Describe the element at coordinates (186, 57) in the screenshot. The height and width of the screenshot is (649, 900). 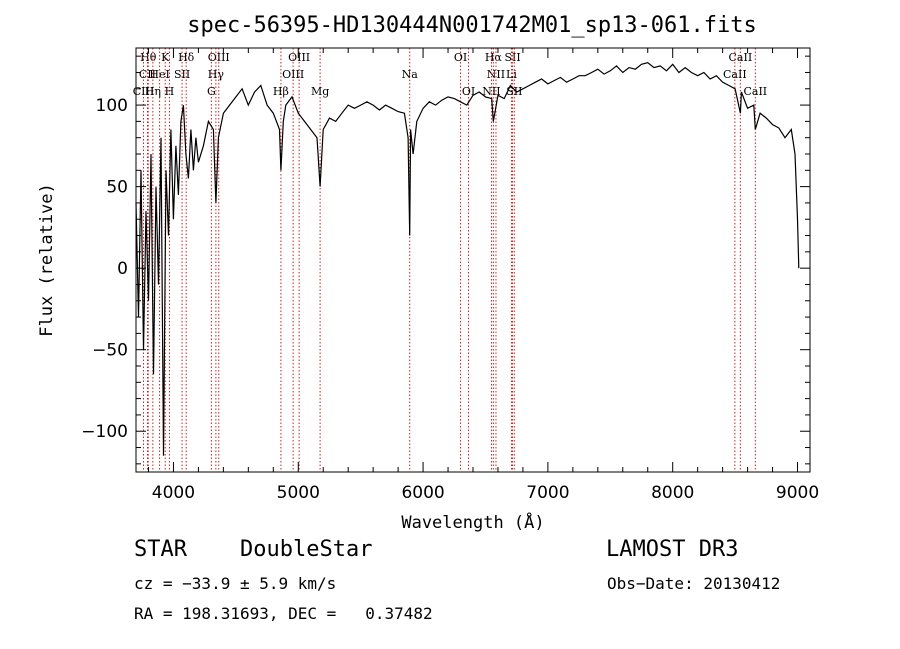
I see `spectral-line-label: Hδ` at that location.